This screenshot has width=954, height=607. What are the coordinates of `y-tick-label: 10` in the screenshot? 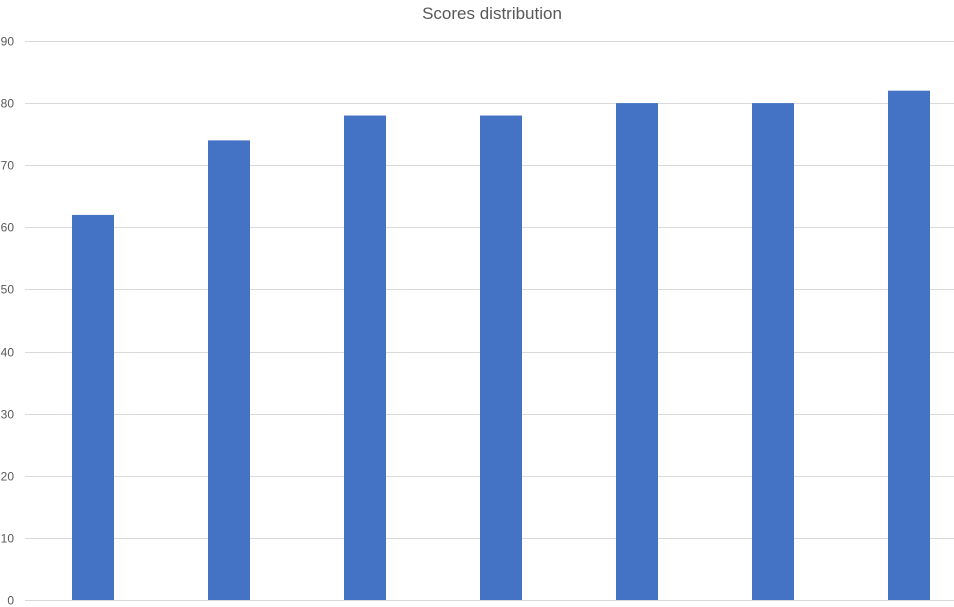 It's located at (8, 539).